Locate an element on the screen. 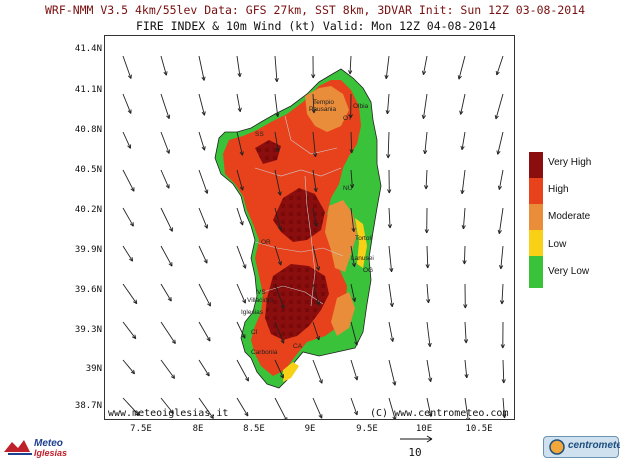  centrometeo-globe-icon is located at coordinates (557, 447).